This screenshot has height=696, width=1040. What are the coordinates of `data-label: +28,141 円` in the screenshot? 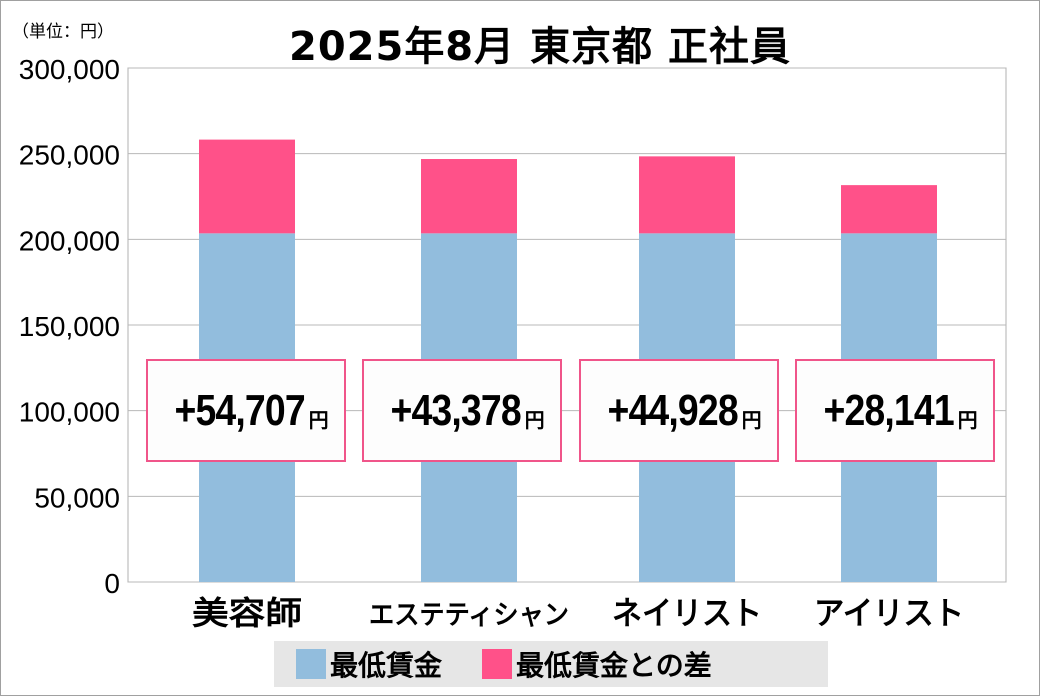 It's located at (895, 410).